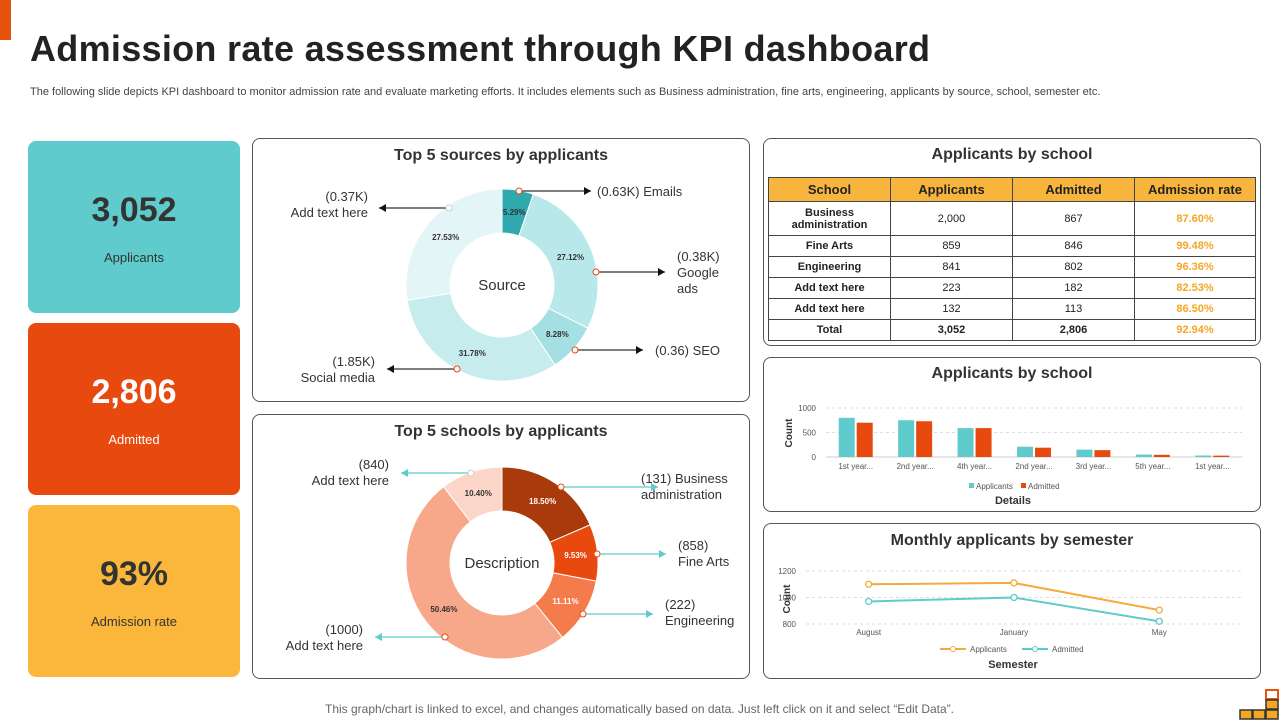 This screenshot has width=1280, height=720. Describe the element at coordinates (1023, 485) in the screenshot. I see `legend-swatch` at that location.